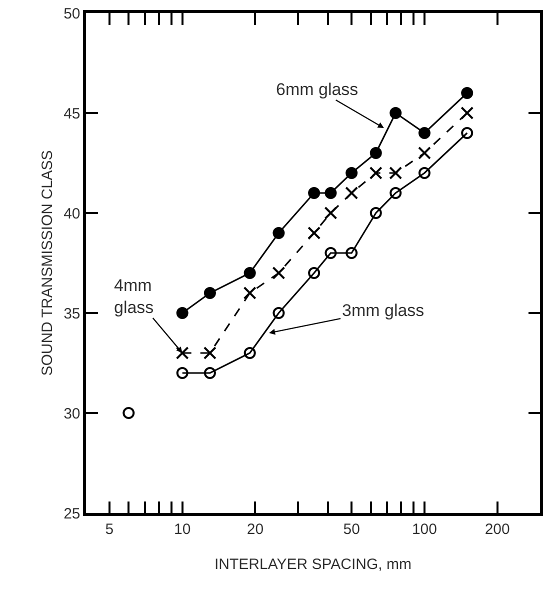 Image resolution: width=547 pixels, height=593 pixels. I want to click on y-axis-title: SOUND TRANSMISSION CLASS, so click(47, 263).